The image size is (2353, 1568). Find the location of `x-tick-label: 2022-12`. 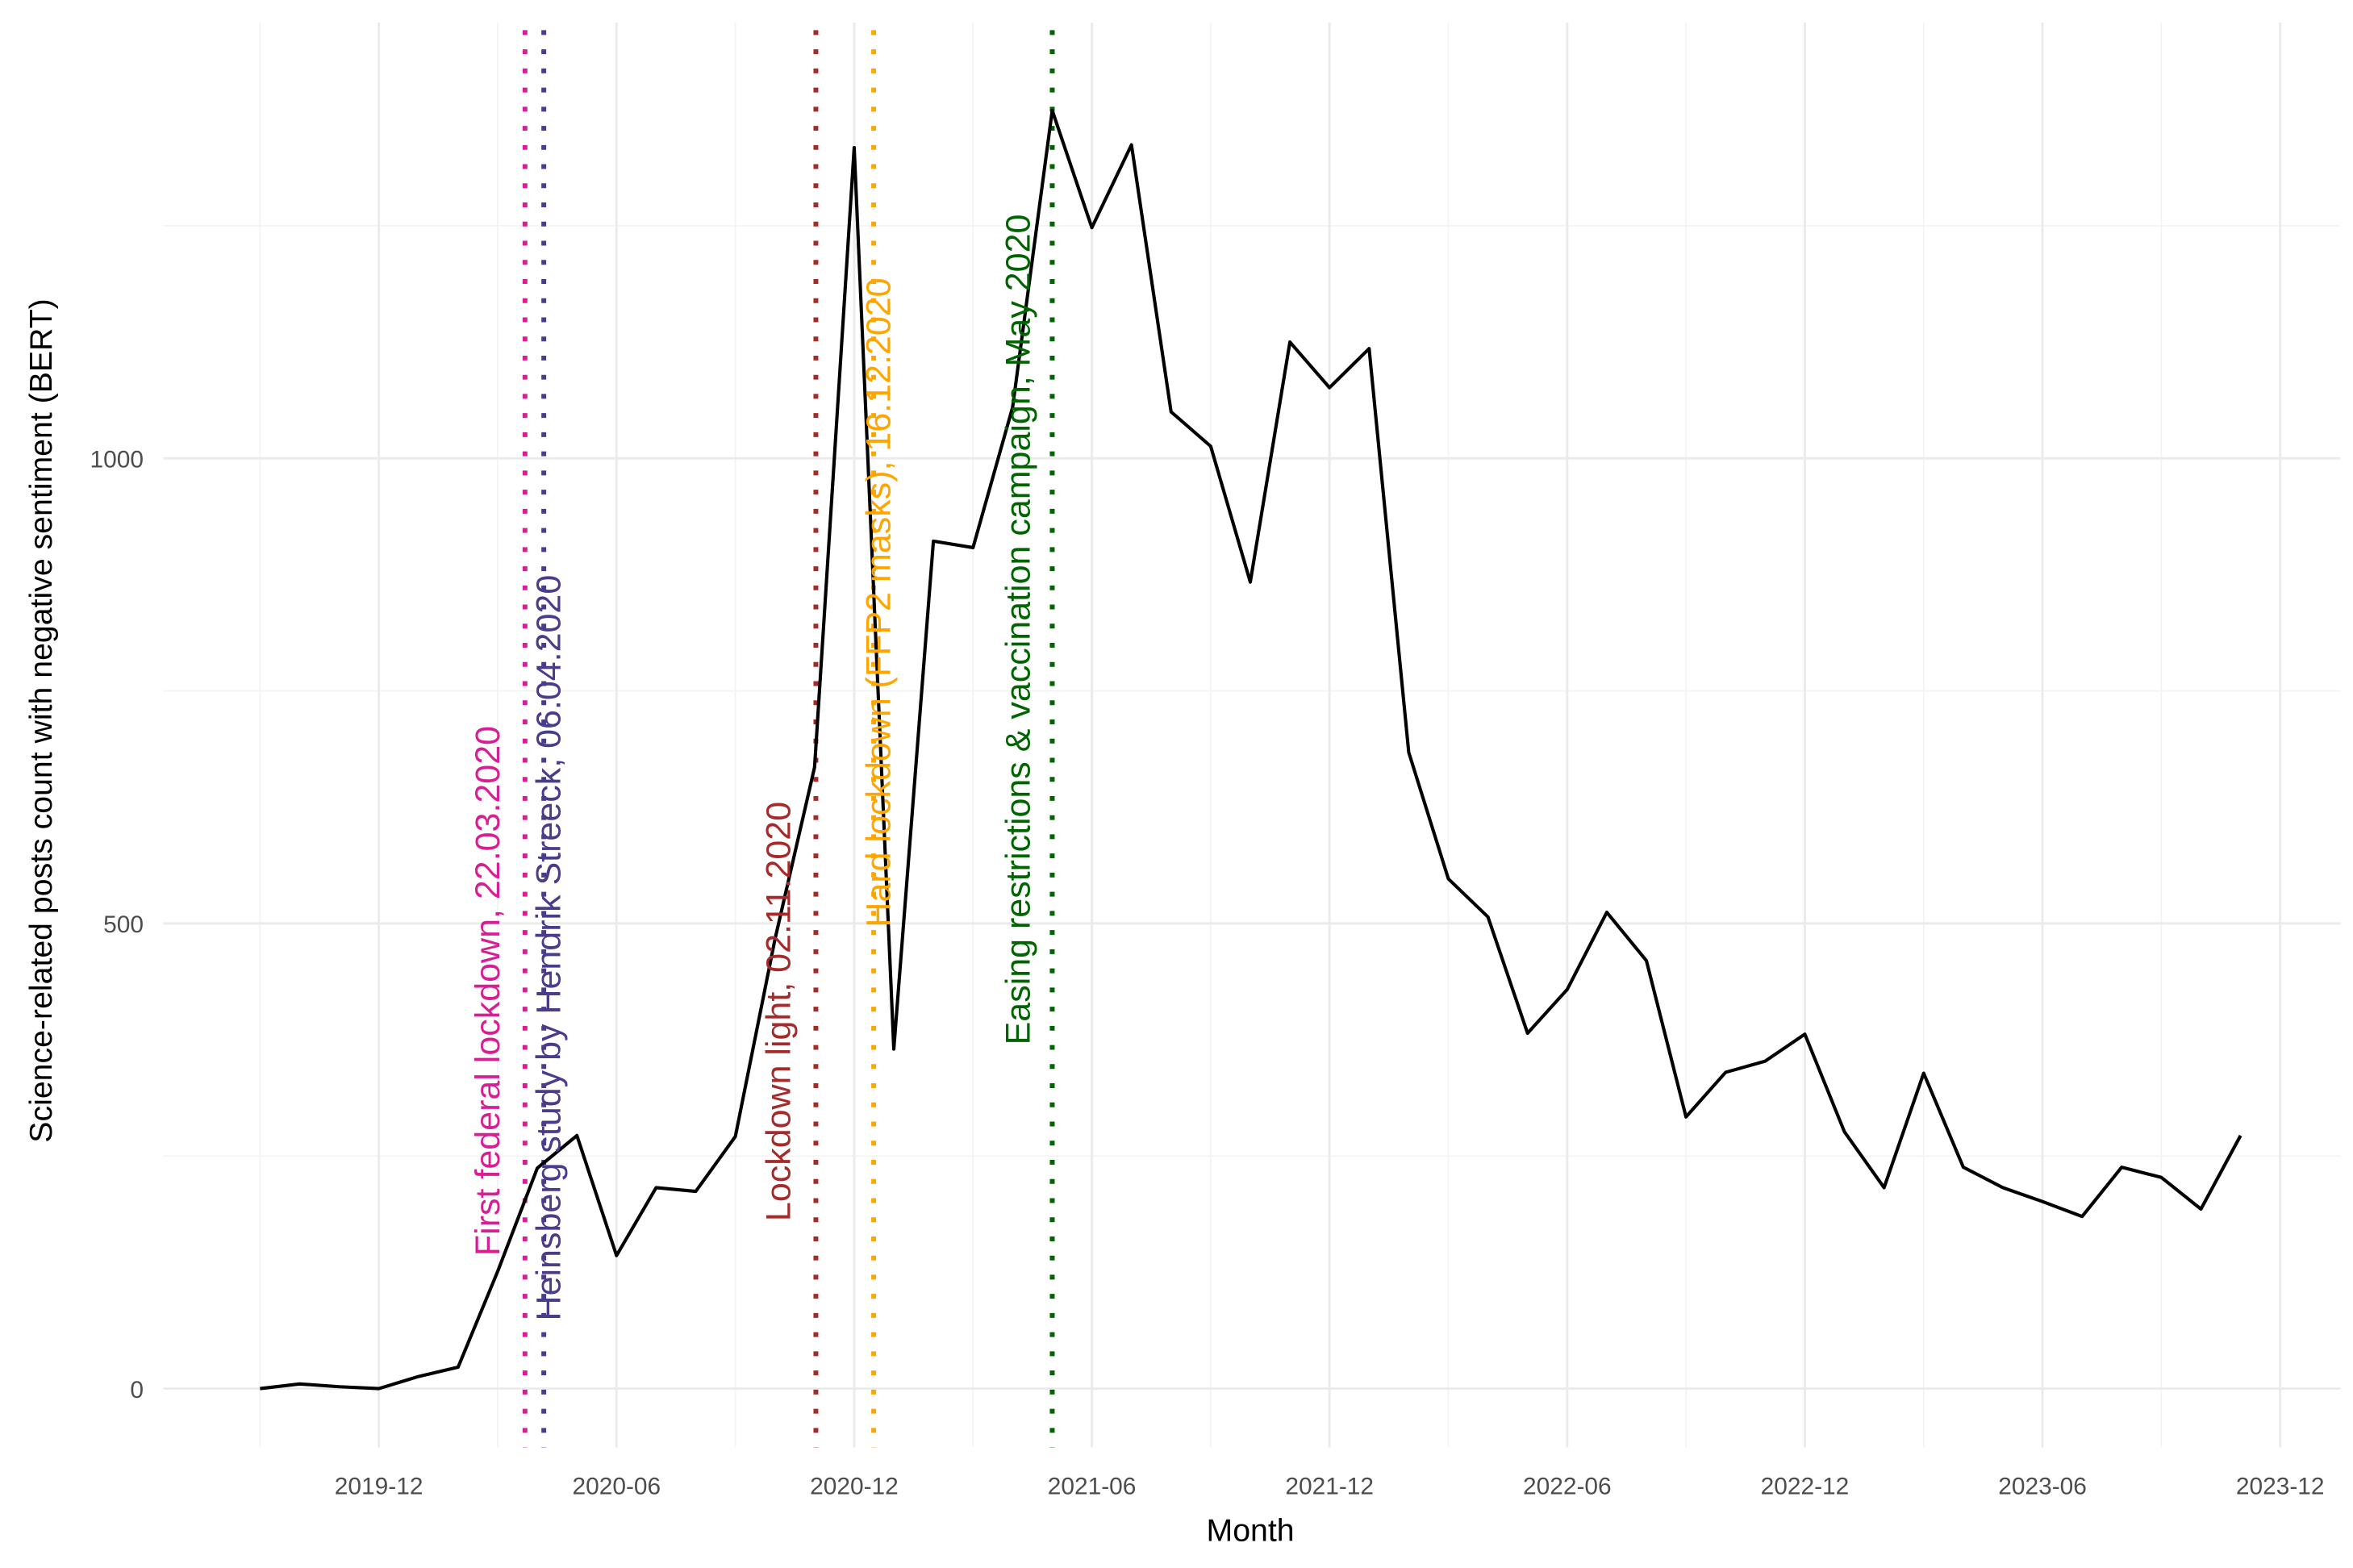

x-tick-label: 2022-12 is located at coordinates (1806, 1486).